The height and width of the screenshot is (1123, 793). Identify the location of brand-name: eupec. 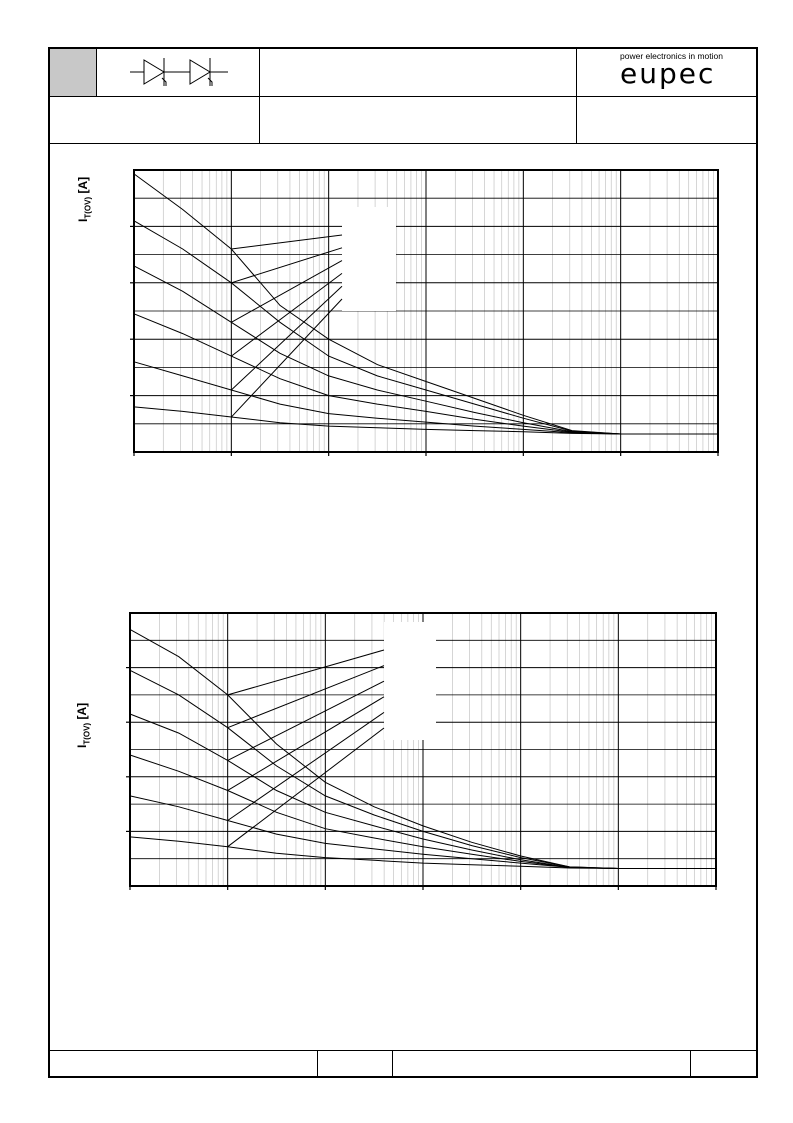
(668, 73).